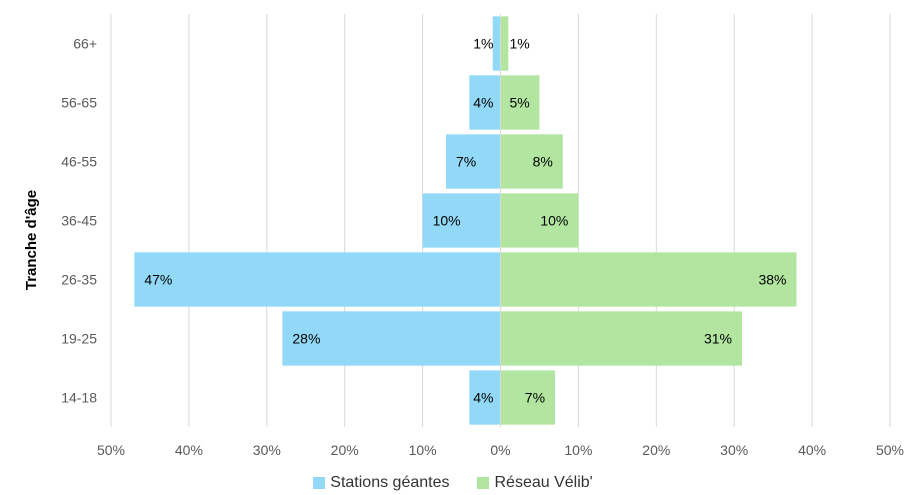 The width and height of the screenshot is (906, 495). I want to click on data-label: 28%, so click(306, 339).